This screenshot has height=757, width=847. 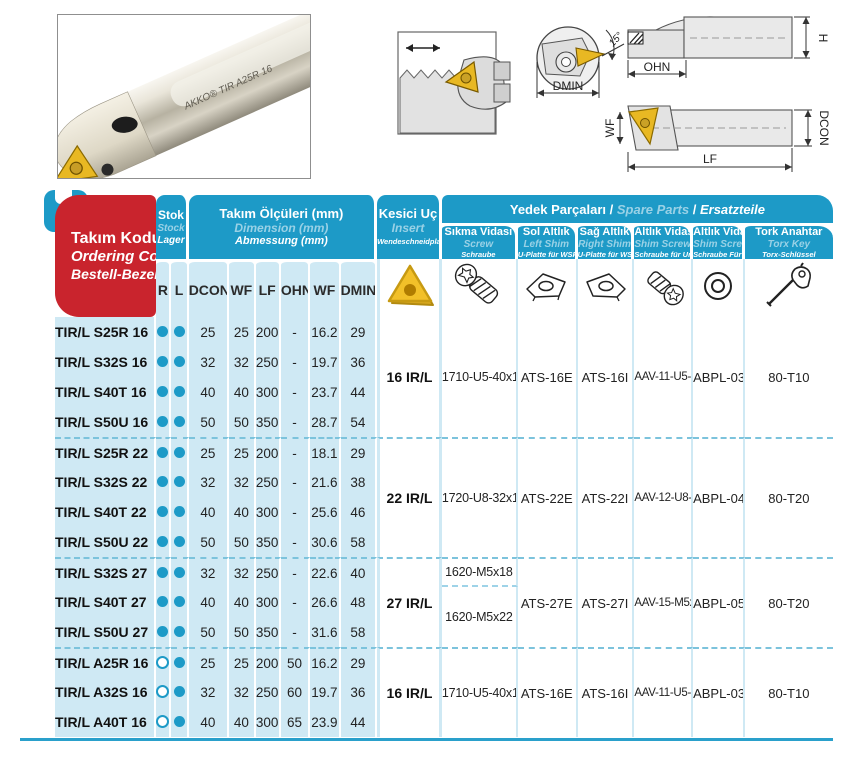 I want to click on spare-band-en: Spare Parts, so click(x=653, y=209).